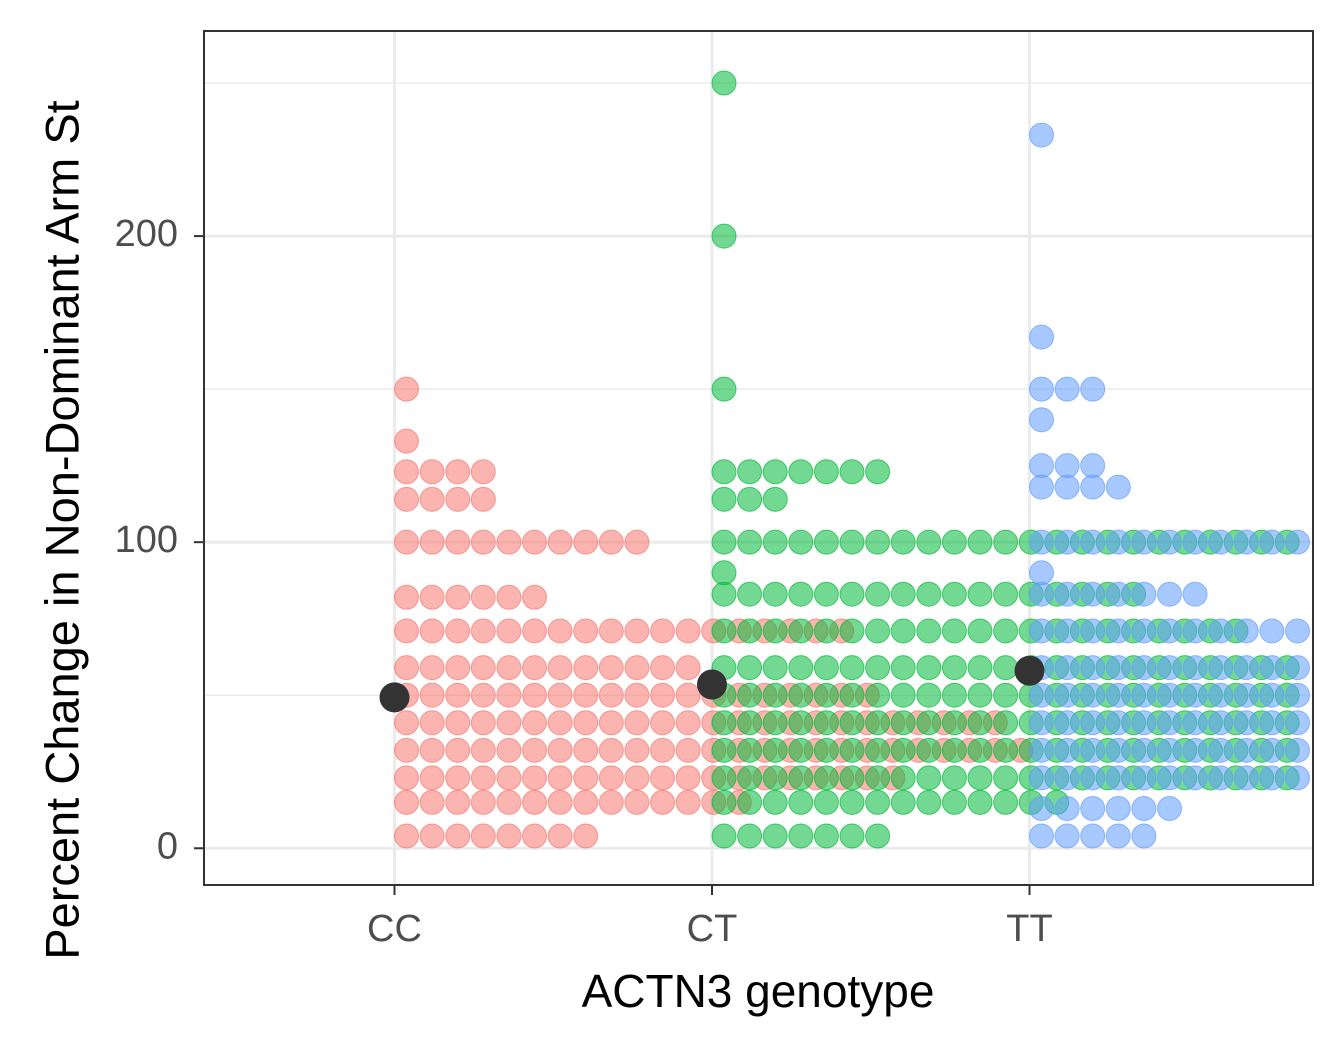  What do you see at coordinates (712, 929) in the screenshot?
I see `x-tick-label: CT` at bounding box center [712, 929].